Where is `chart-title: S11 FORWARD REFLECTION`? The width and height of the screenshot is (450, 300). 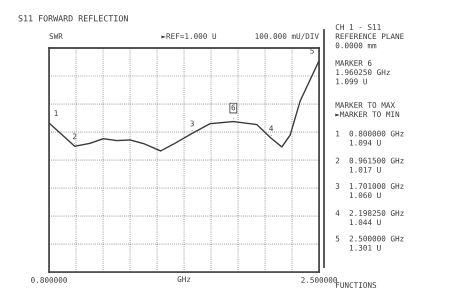
chart-title: S11 FORWARD REFLECTION is located at coordinates (73, 18).